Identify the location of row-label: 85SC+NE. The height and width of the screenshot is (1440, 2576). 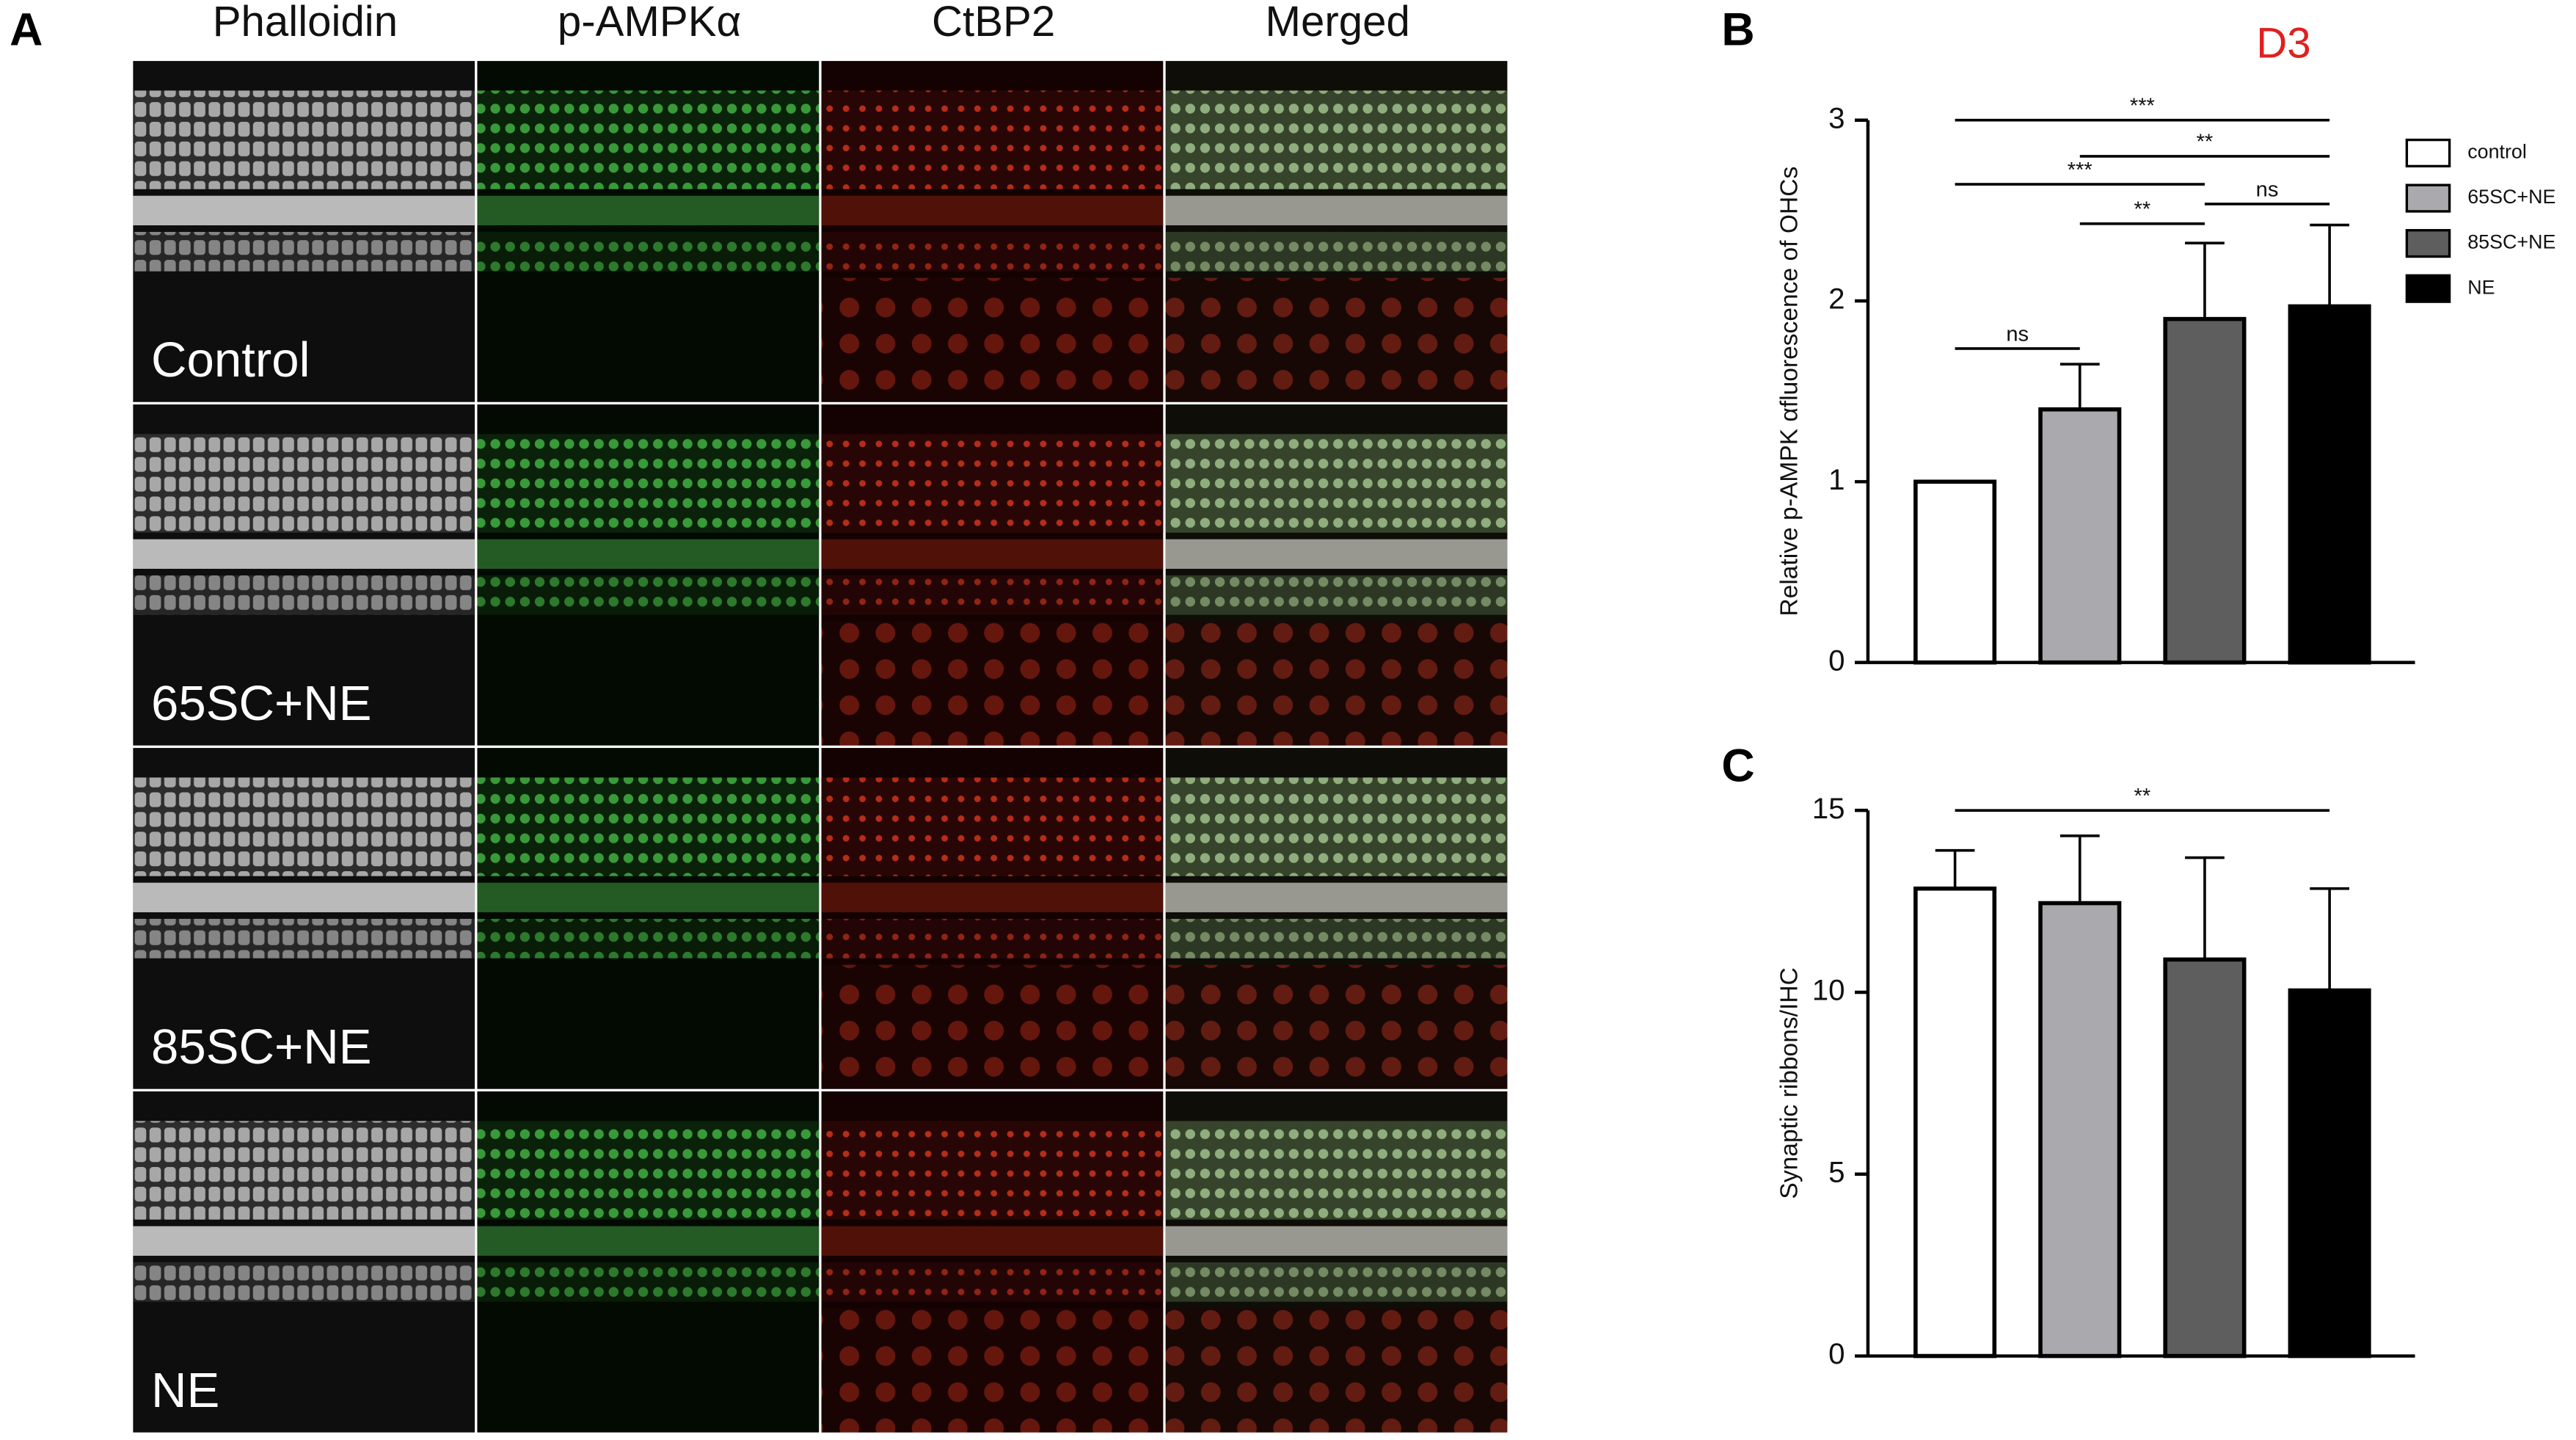
(261, 1046).